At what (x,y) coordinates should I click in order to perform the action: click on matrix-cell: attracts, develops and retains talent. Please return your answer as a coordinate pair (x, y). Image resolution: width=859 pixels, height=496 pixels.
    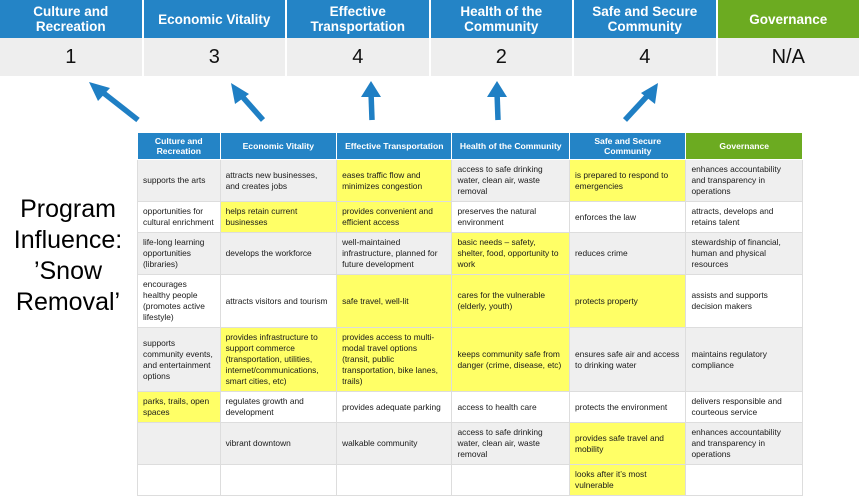
    Looking at the image, I should click on (744, 217).